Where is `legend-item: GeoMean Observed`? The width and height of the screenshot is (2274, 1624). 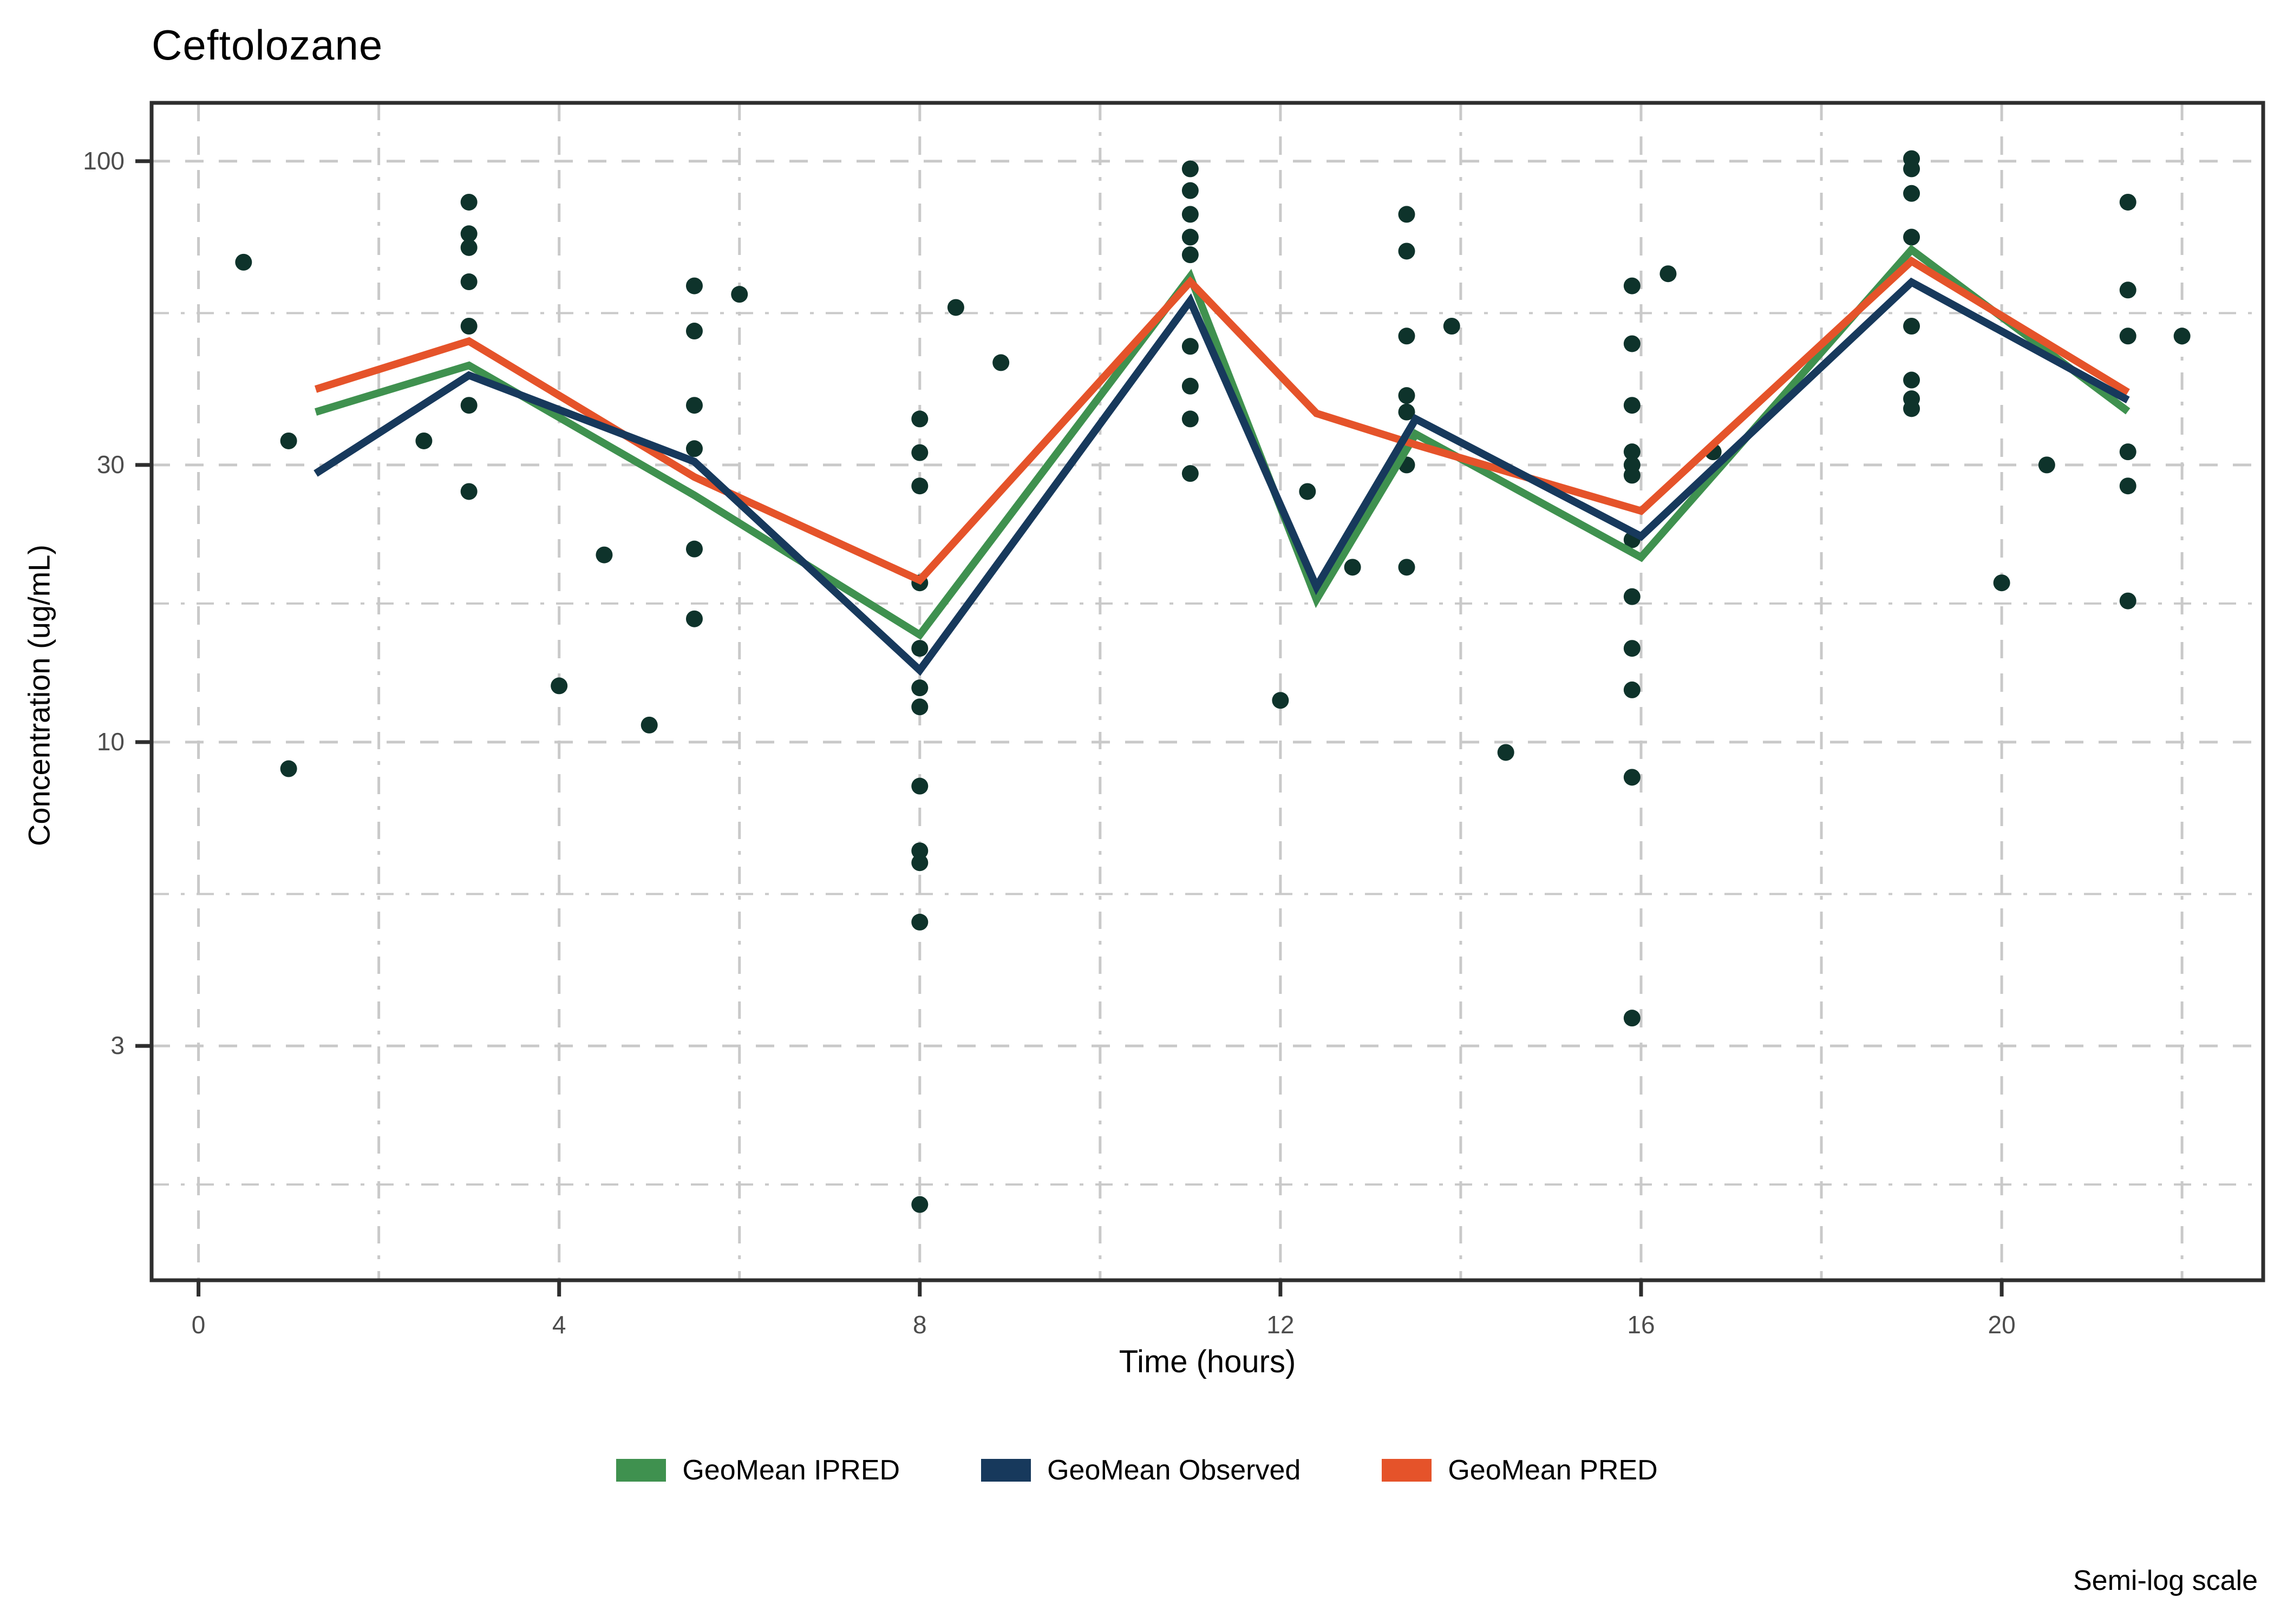
legend-item: GeoMean Observed is located at coordinates (1141, 1471).